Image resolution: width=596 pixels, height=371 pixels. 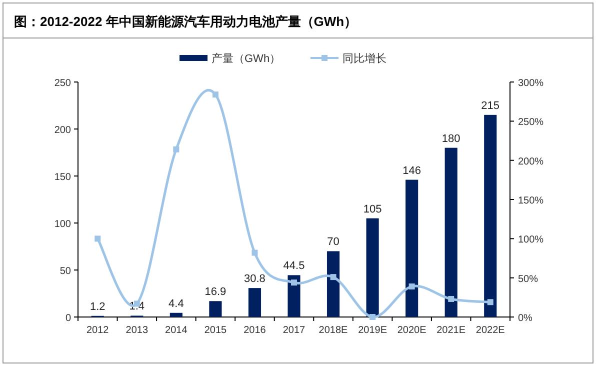 What do you see at coordinates (531, 201) in the screenshot?
I see `y2-tick-label: 150%` at bounding box center [531, 201].